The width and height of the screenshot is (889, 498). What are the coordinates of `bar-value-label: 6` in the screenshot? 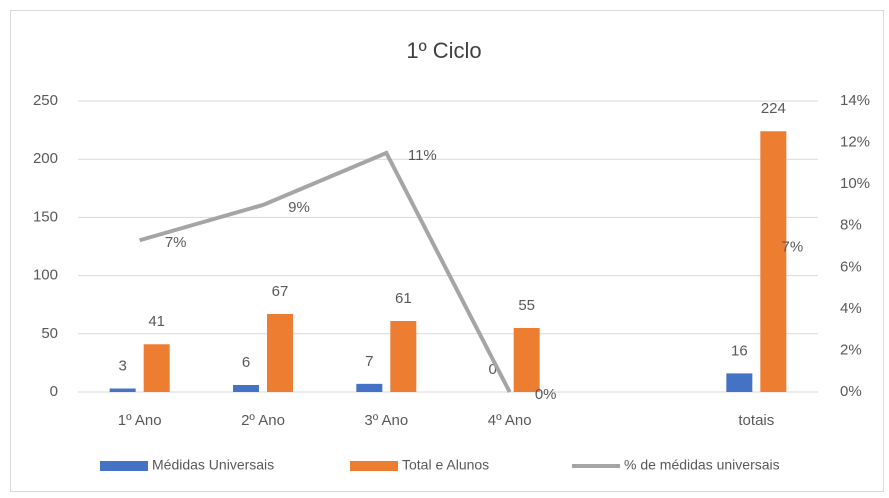 It's located at (246, 362).